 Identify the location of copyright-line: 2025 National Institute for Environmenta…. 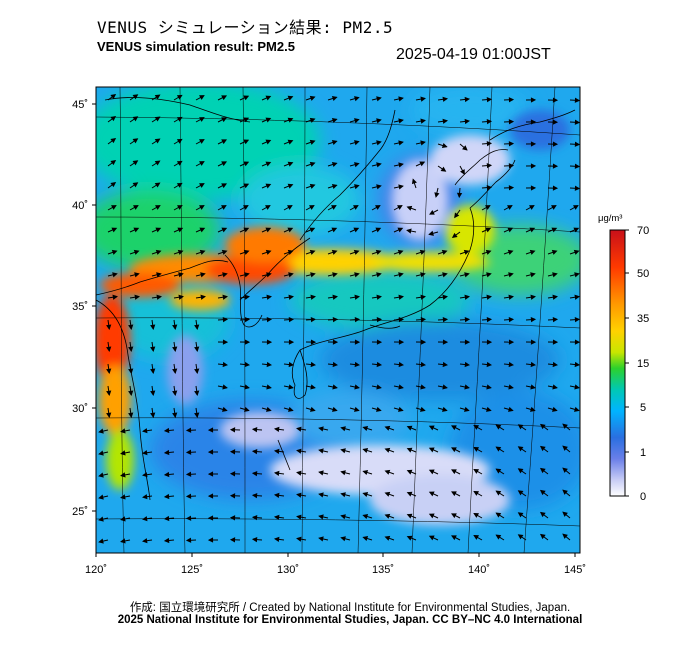
(350, 620).